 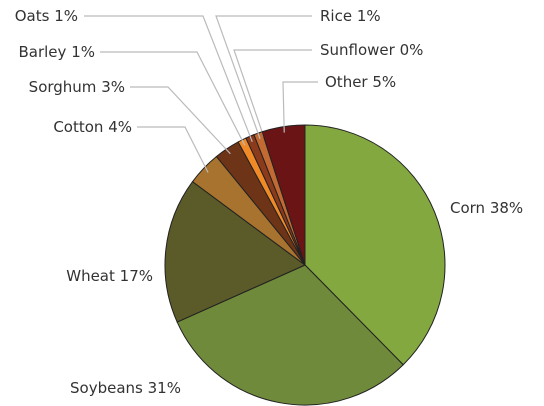 What do you see at coordinates (164, 388) in the screenshot?
I see `slice-value: 31%` at bounding box center [164, 388].